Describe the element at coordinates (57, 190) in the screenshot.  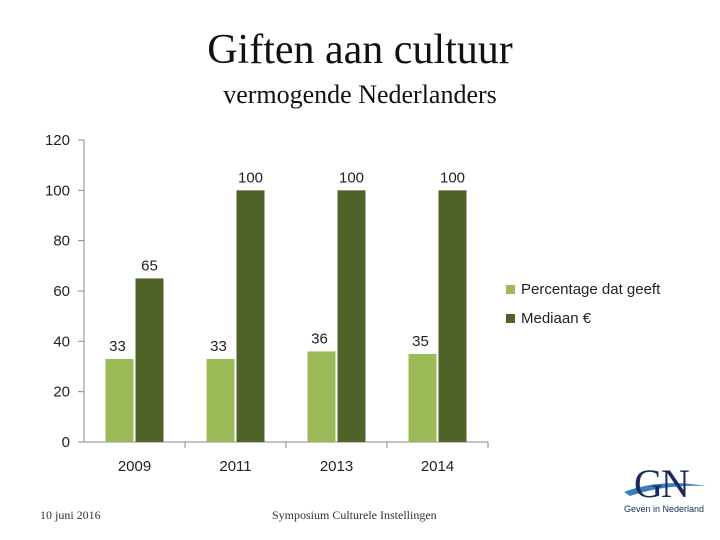
I see `y-tick-label: 100` at that location.